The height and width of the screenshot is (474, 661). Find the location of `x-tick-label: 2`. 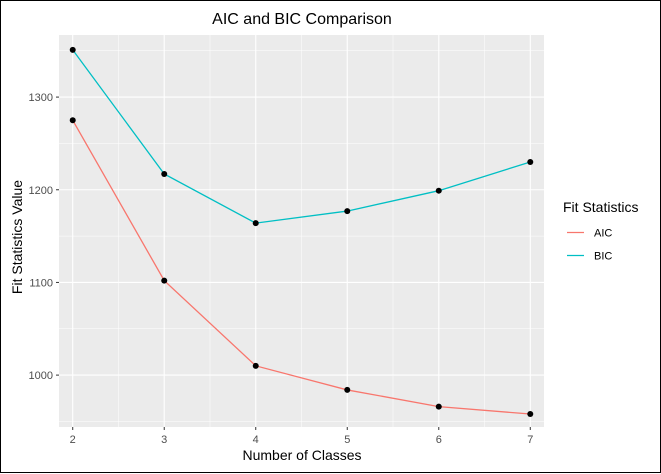

x-tick-label: 2 is located at coordinates (73, 440).